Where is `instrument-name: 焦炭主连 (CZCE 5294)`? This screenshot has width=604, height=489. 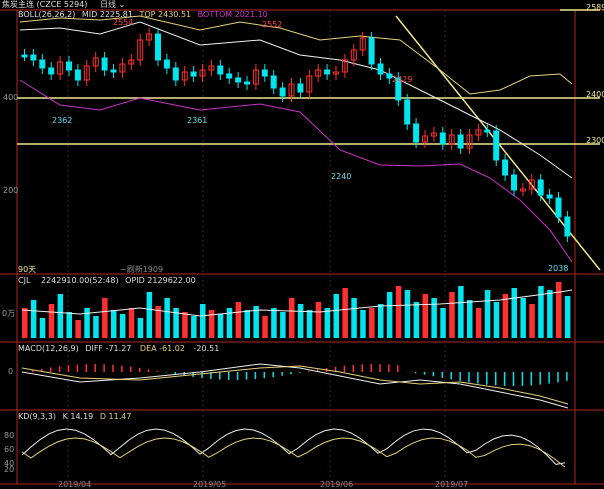 instrument-name: 焦炭主连 (CZCE 5294) is located at coordinates (45, 4).